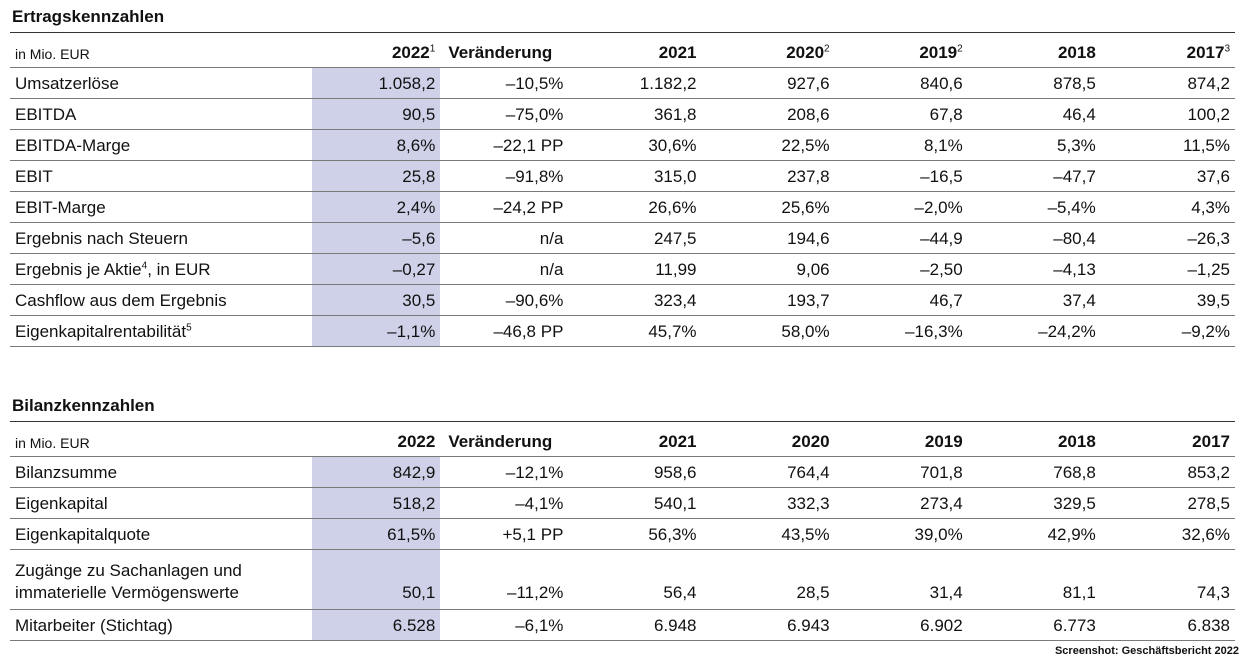  What do you see at coordinates (376, 83) in the screenshot?
I see `cell-current-year: 1.058,2` at bounding box center [376, 83].